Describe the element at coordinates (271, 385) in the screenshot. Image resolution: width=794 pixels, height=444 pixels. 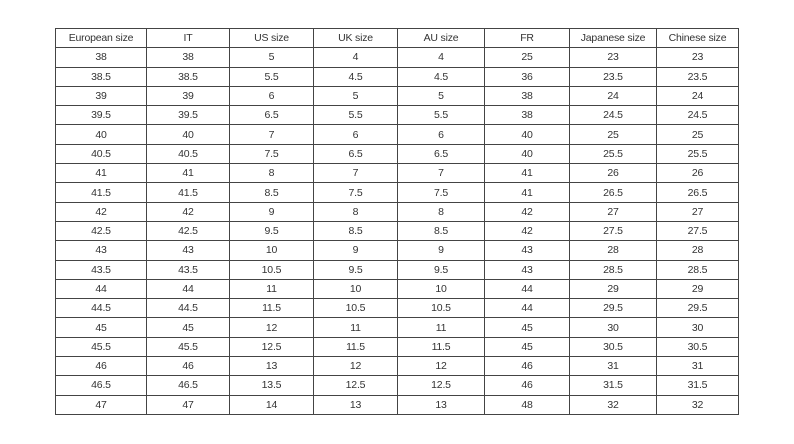
I see `table-cell: 13.5` at that location.